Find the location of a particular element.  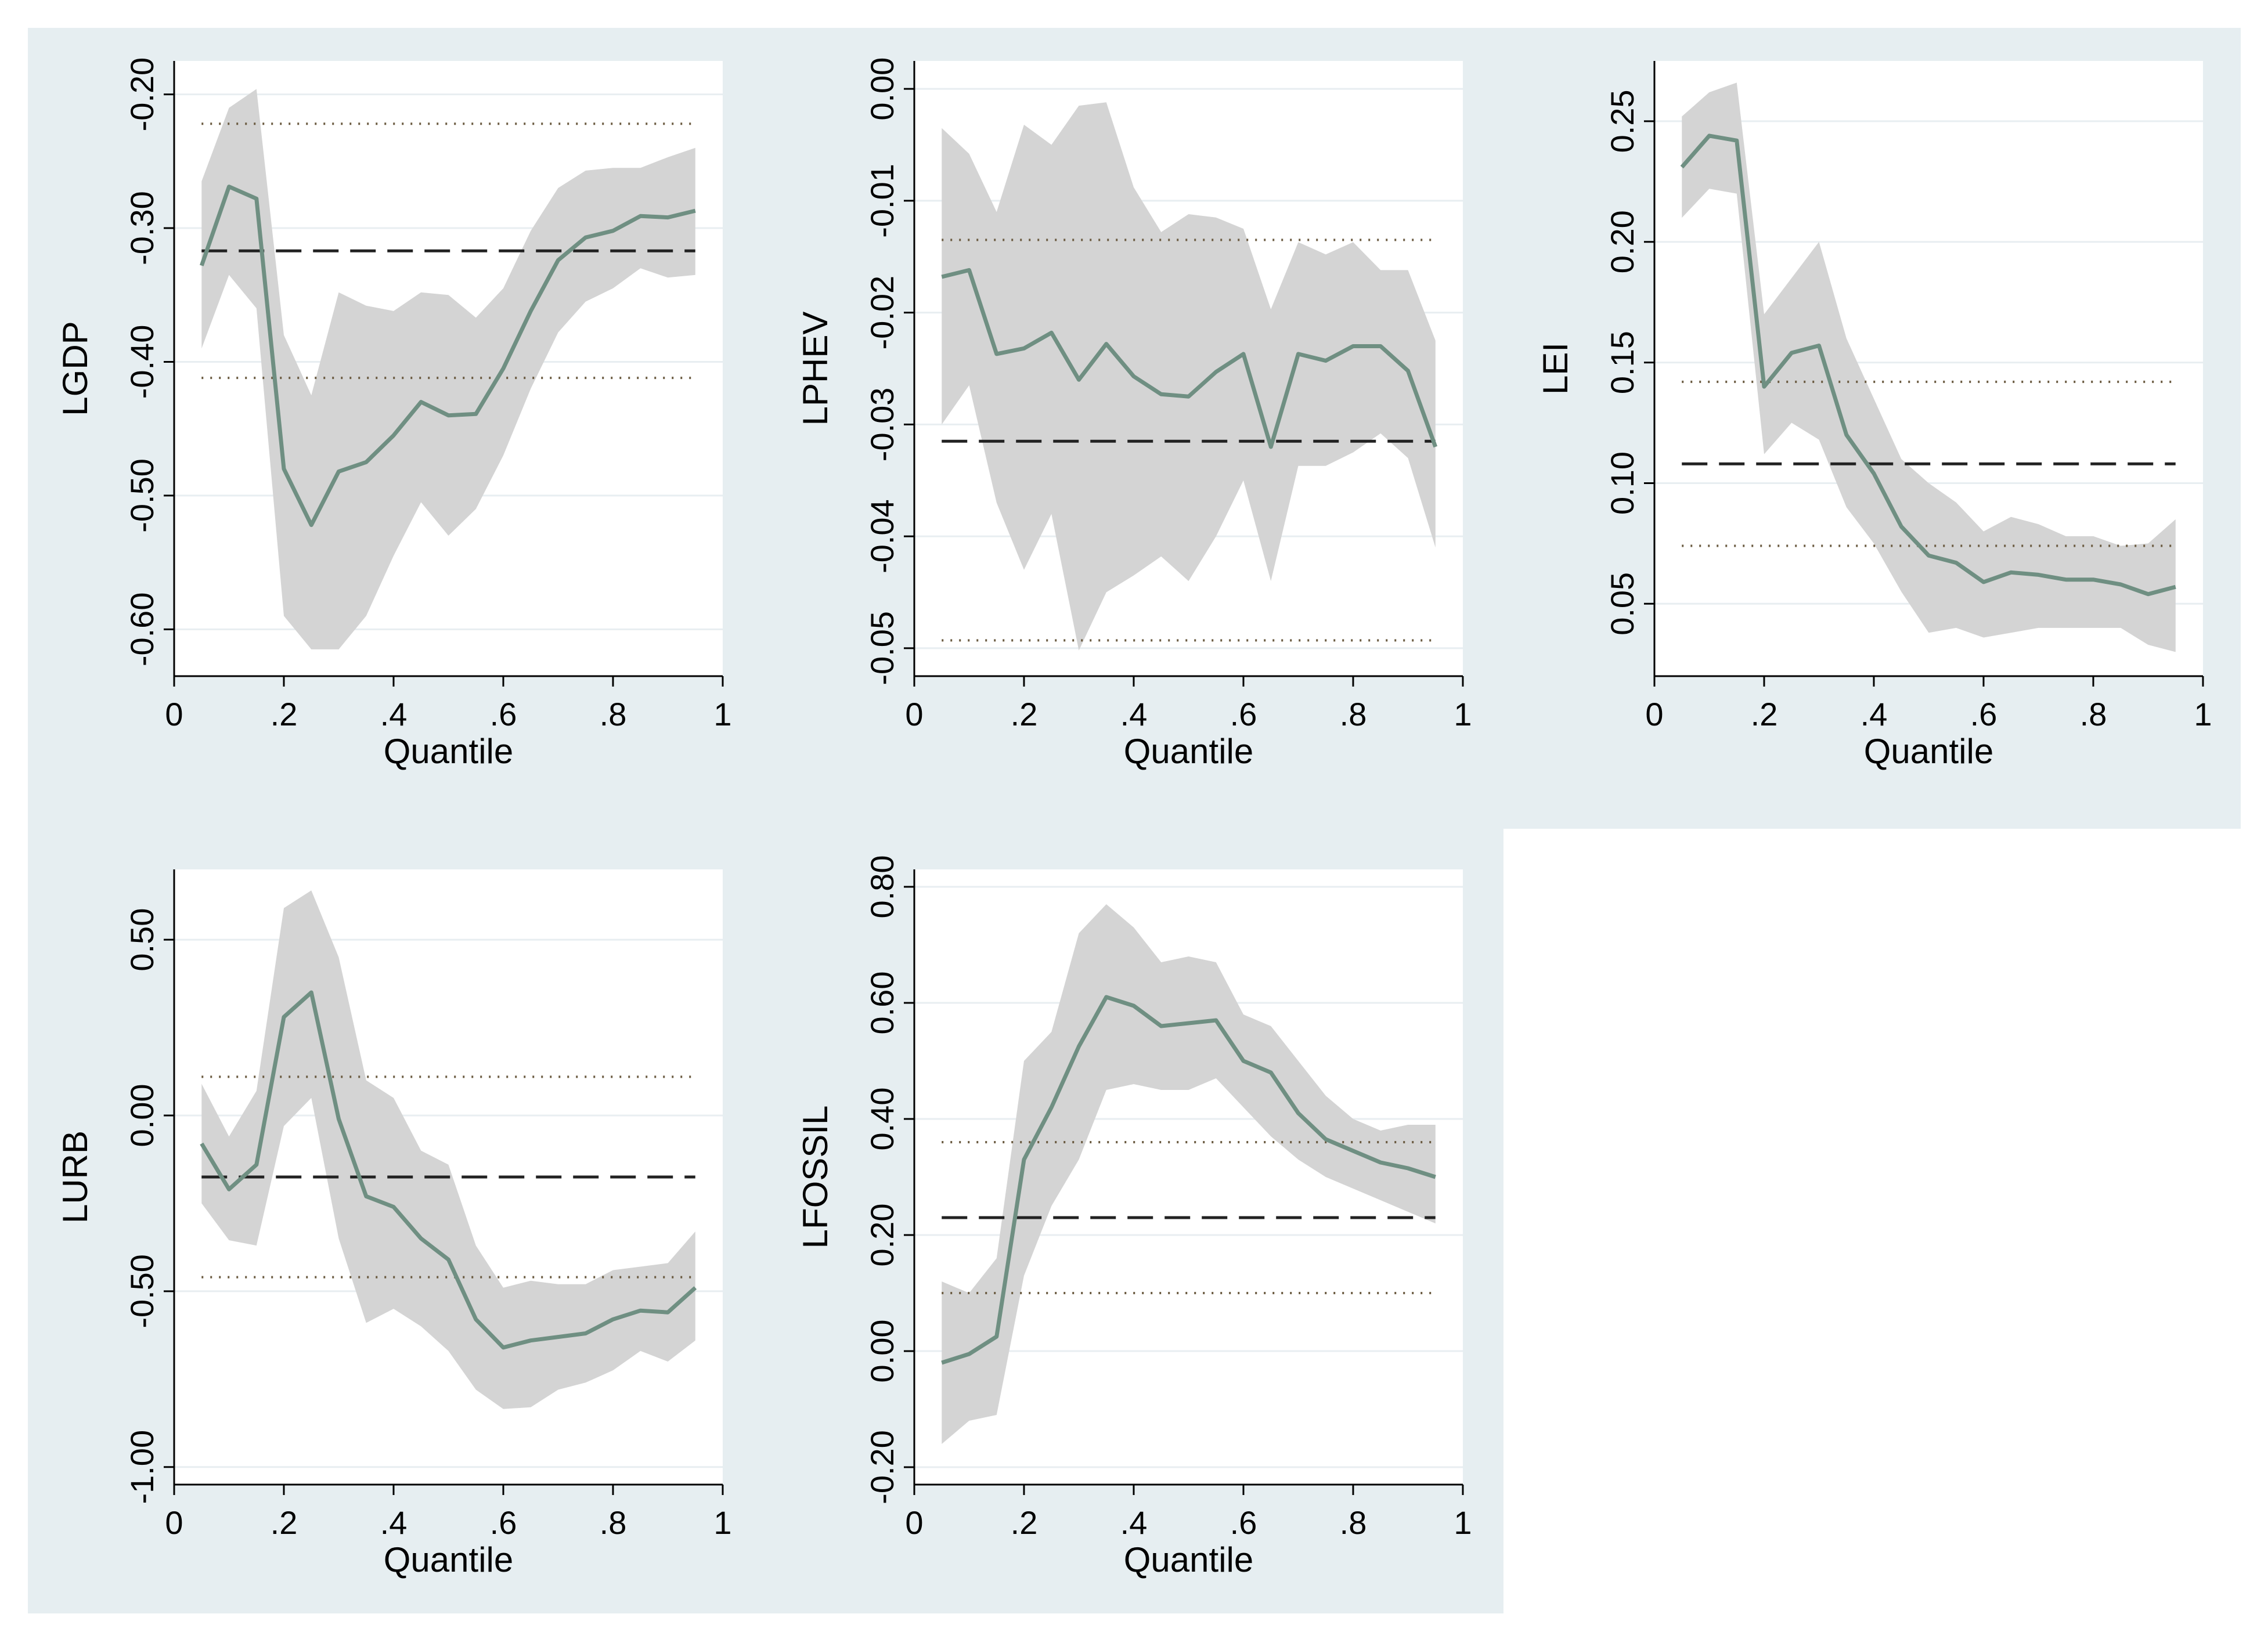

y-tick-label: -0.30 is located at coordinates (142, 228).